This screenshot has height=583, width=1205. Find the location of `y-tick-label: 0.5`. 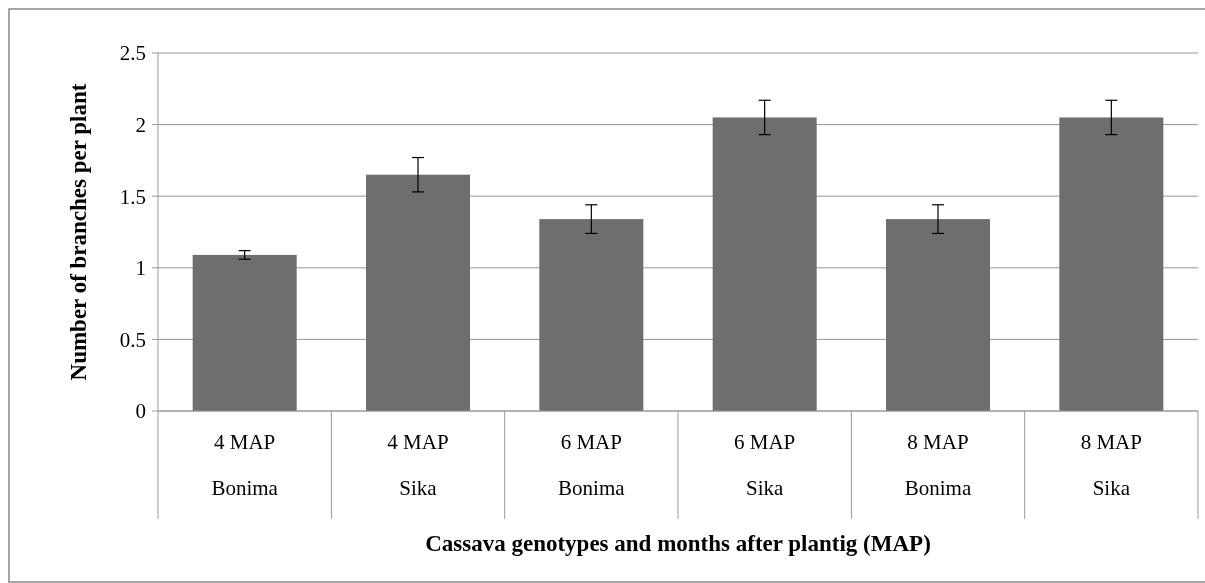

y-tick-label: 0.5 is located at coordinates (132, 339).